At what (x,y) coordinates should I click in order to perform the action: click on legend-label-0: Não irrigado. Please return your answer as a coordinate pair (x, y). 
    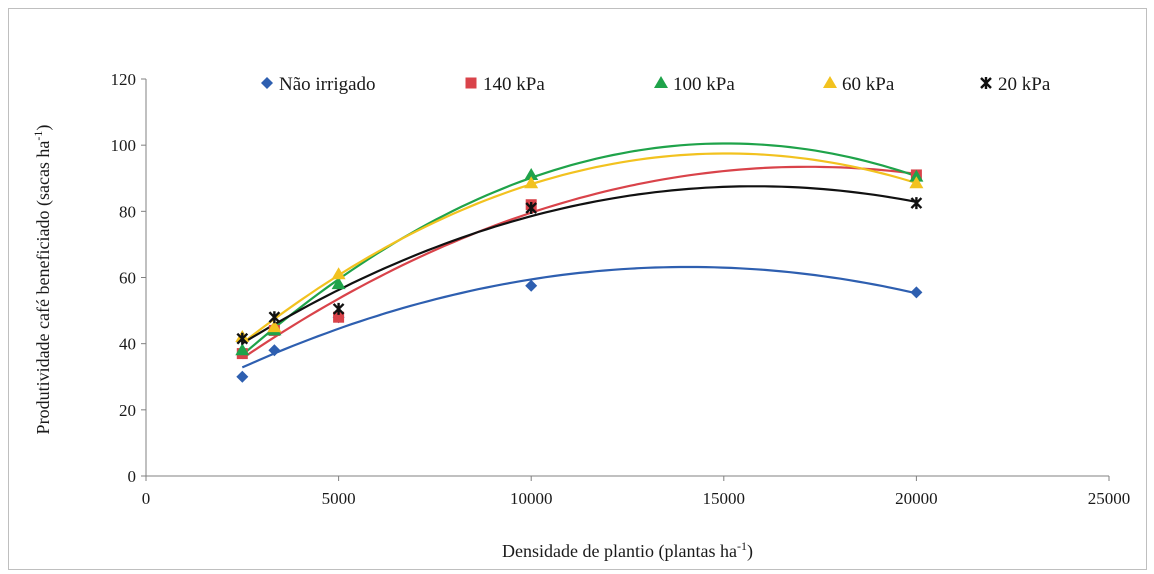
    Looking at the image, I should click on (327, 84).